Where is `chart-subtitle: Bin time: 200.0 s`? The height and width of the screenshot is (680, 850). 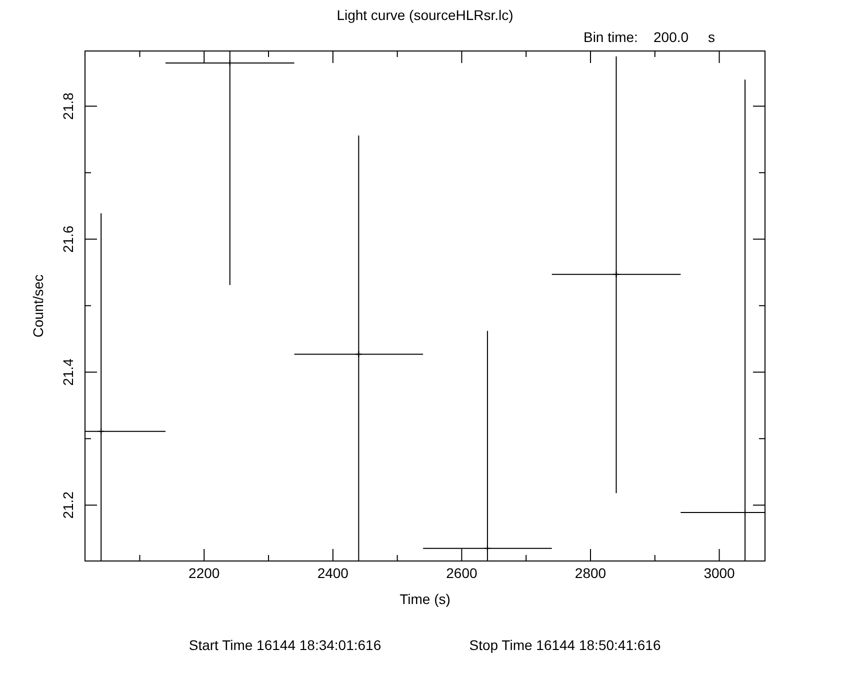 chart-subtitle: Bin time: 200.0 s is located at coordinates (649, 37).